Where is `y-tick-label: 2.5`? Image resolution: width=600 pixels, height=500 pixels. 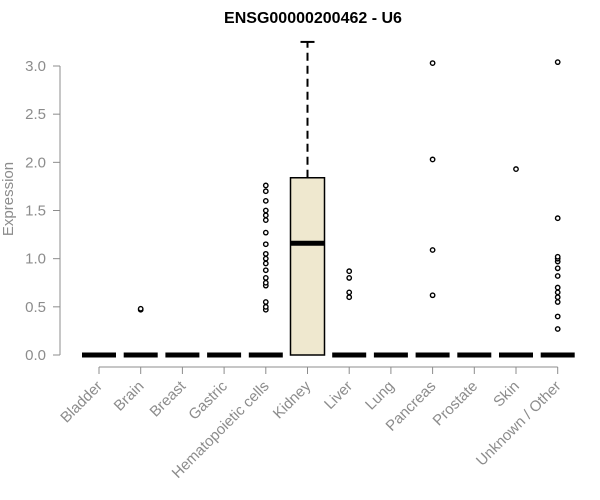
y-tick-label: 2.5 is located at coordinates (35, 114).